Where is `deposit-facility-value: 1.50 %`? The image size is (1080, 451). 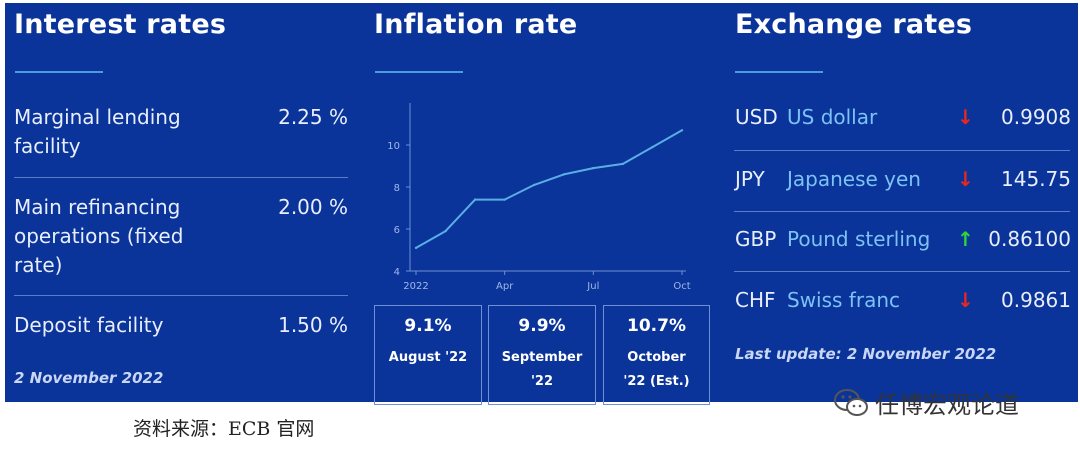 deposit-facility-value: 1.50 % is located at coordinates (313, 325).